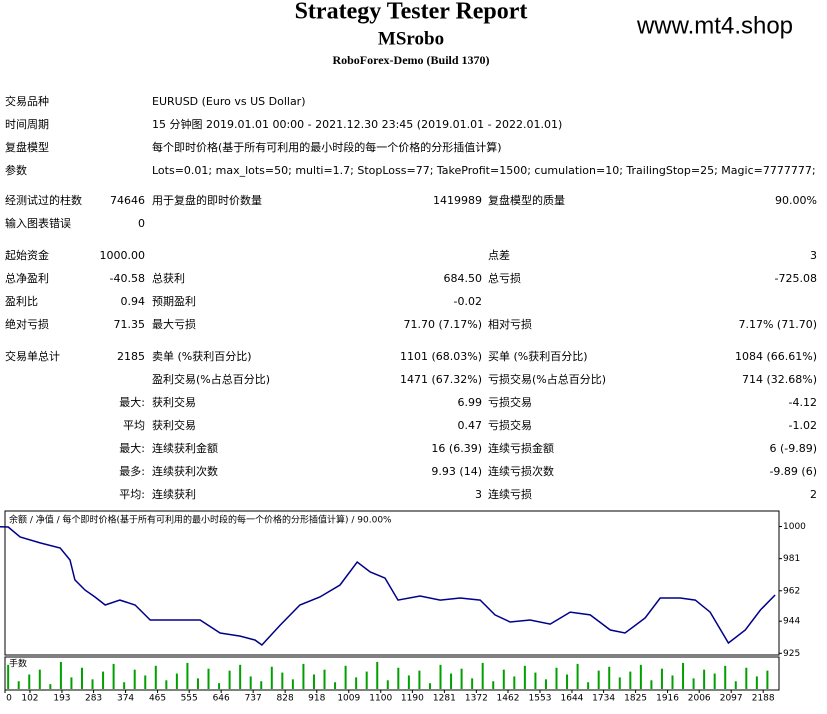 This screenshot has width=827, height=714. What do you see at coordinates (27, 101) in the screenshot?
I see `info-label: 交易品种` at bounding box center [27, 101].